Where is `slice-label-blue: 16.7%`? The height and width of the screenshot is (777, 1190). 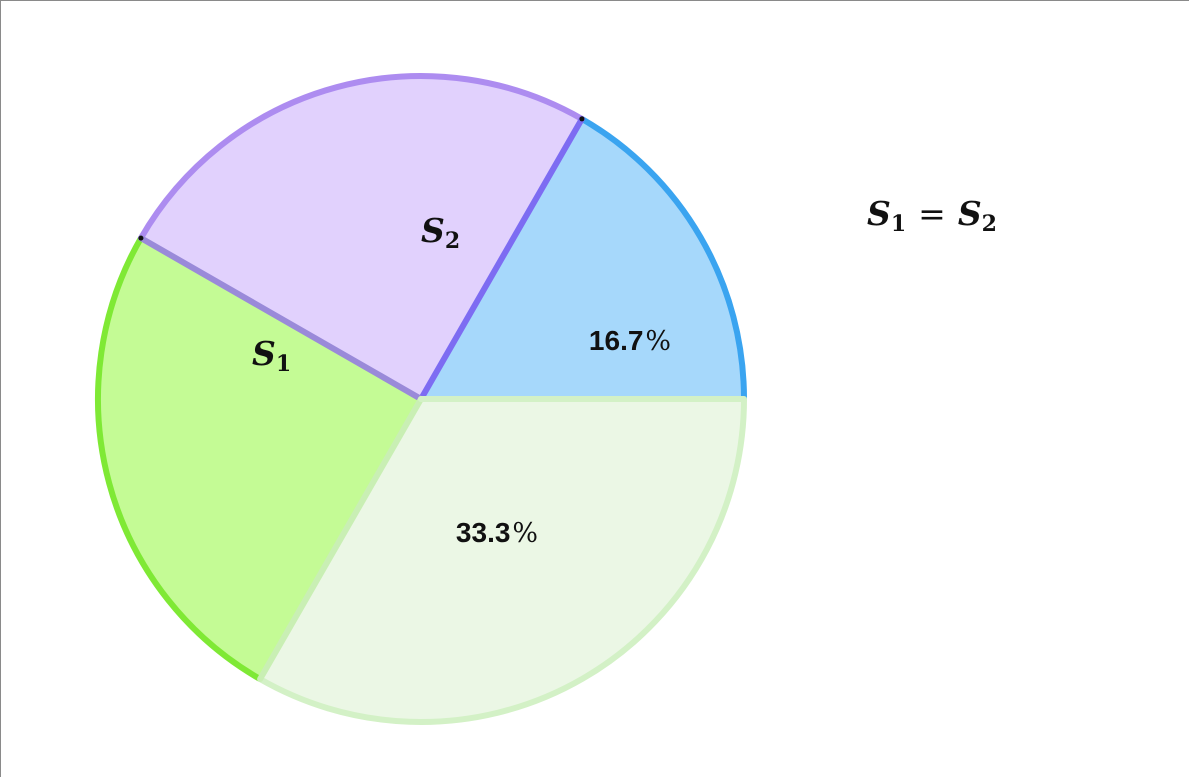 slice-label-blue: 16.7% is located at coordinates (630, 341).